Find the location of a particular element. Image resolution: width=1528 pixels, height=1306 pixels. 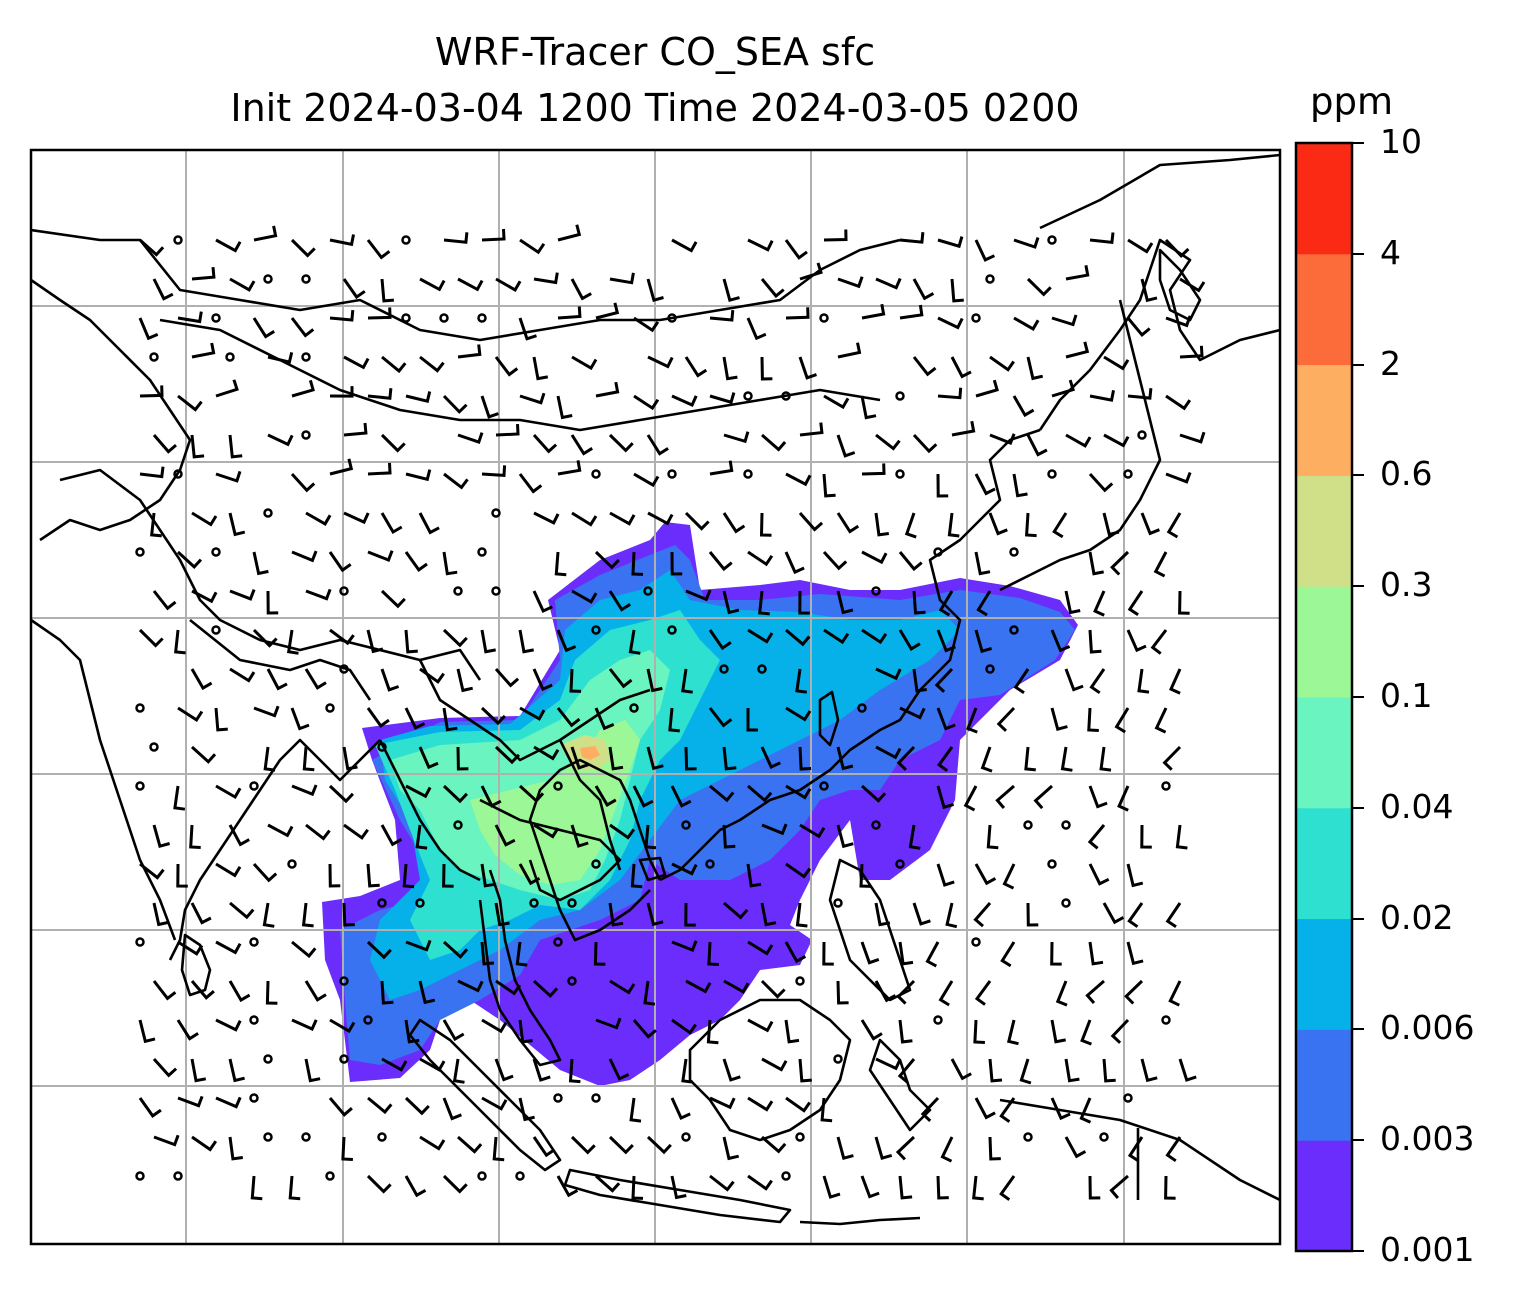

colorbar-segment is located at coordinates (1324, 974).